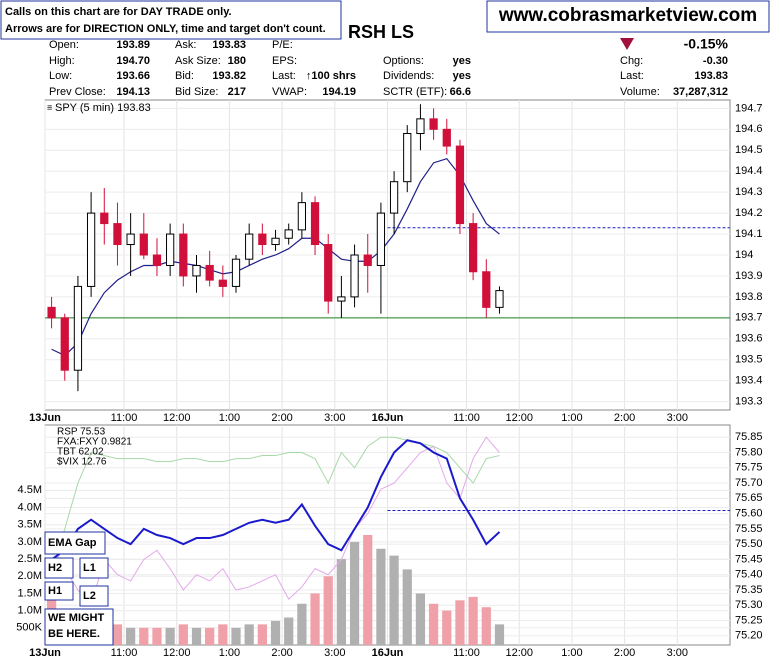  What do you see at coordinates (30, 593) in the screenshot?
I see `y-tick-label: 1.5M` at bounding box center [30, 593].